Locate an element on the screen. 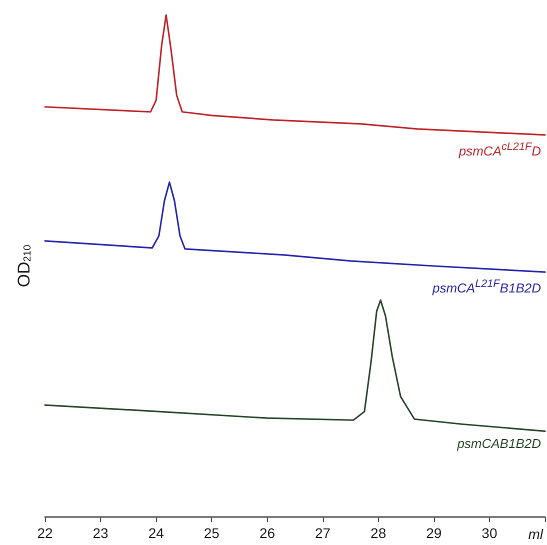  x-tick-label: 24 is located at coordinates (156, 533).